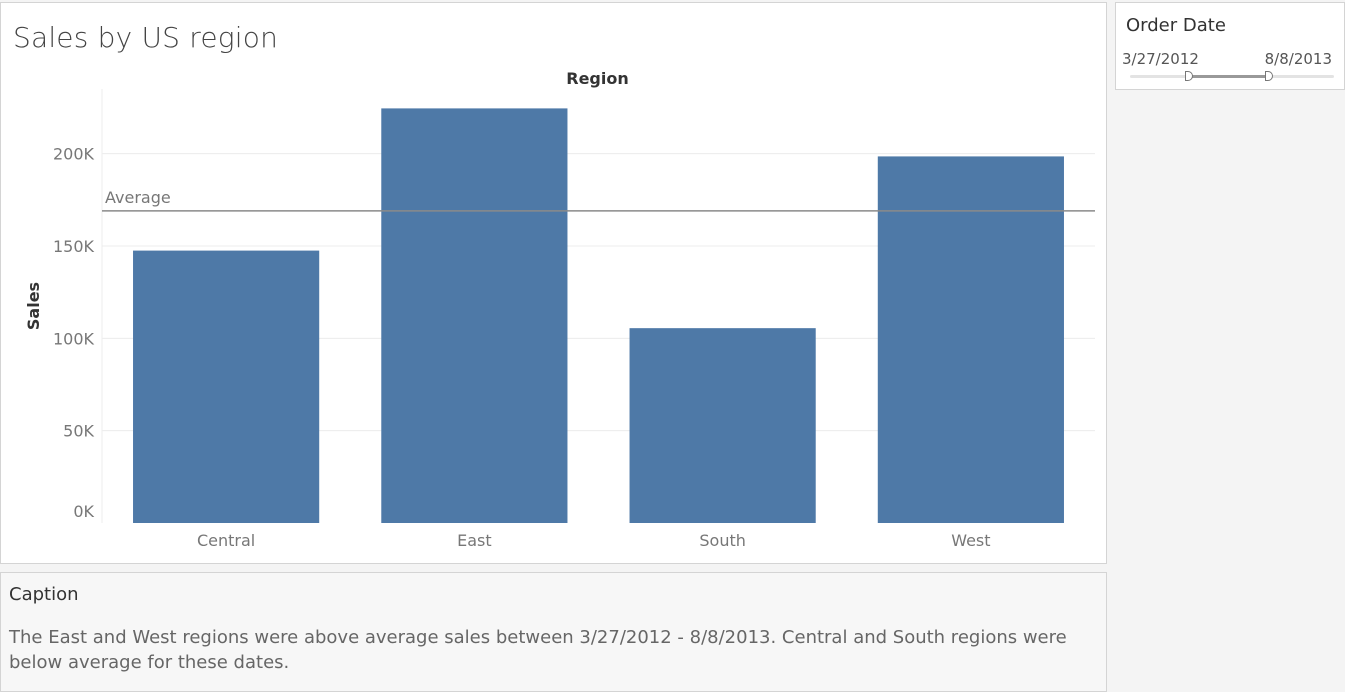  What do you see at coordinates (138, 197) in the screenshot?
I see `average-label: Average` at bounding box center [138, 197].